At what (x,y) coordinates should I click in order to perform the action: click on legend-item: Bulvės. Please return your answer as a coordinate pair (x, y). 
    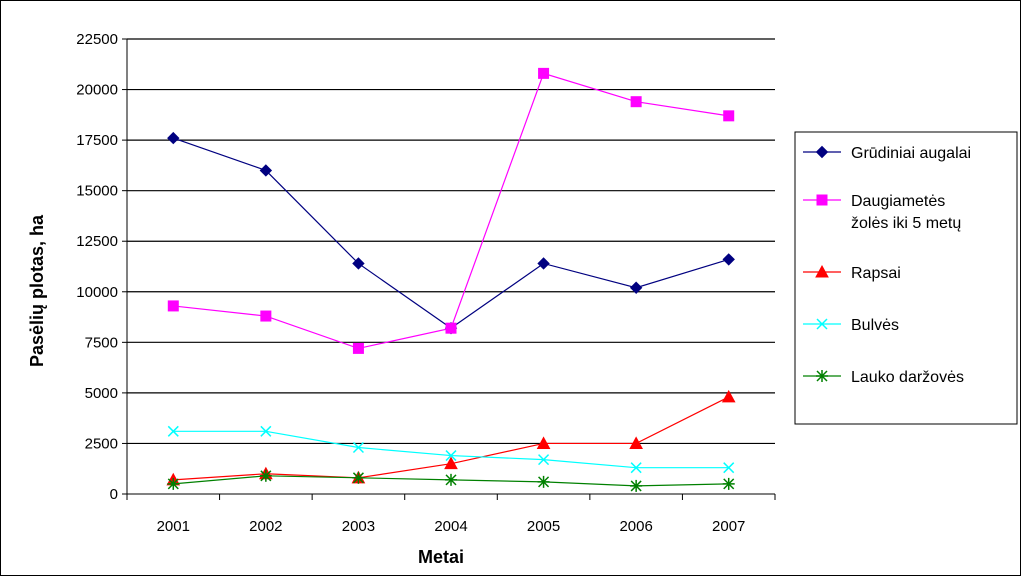
    Looking at the image, I should click on (851, 325).